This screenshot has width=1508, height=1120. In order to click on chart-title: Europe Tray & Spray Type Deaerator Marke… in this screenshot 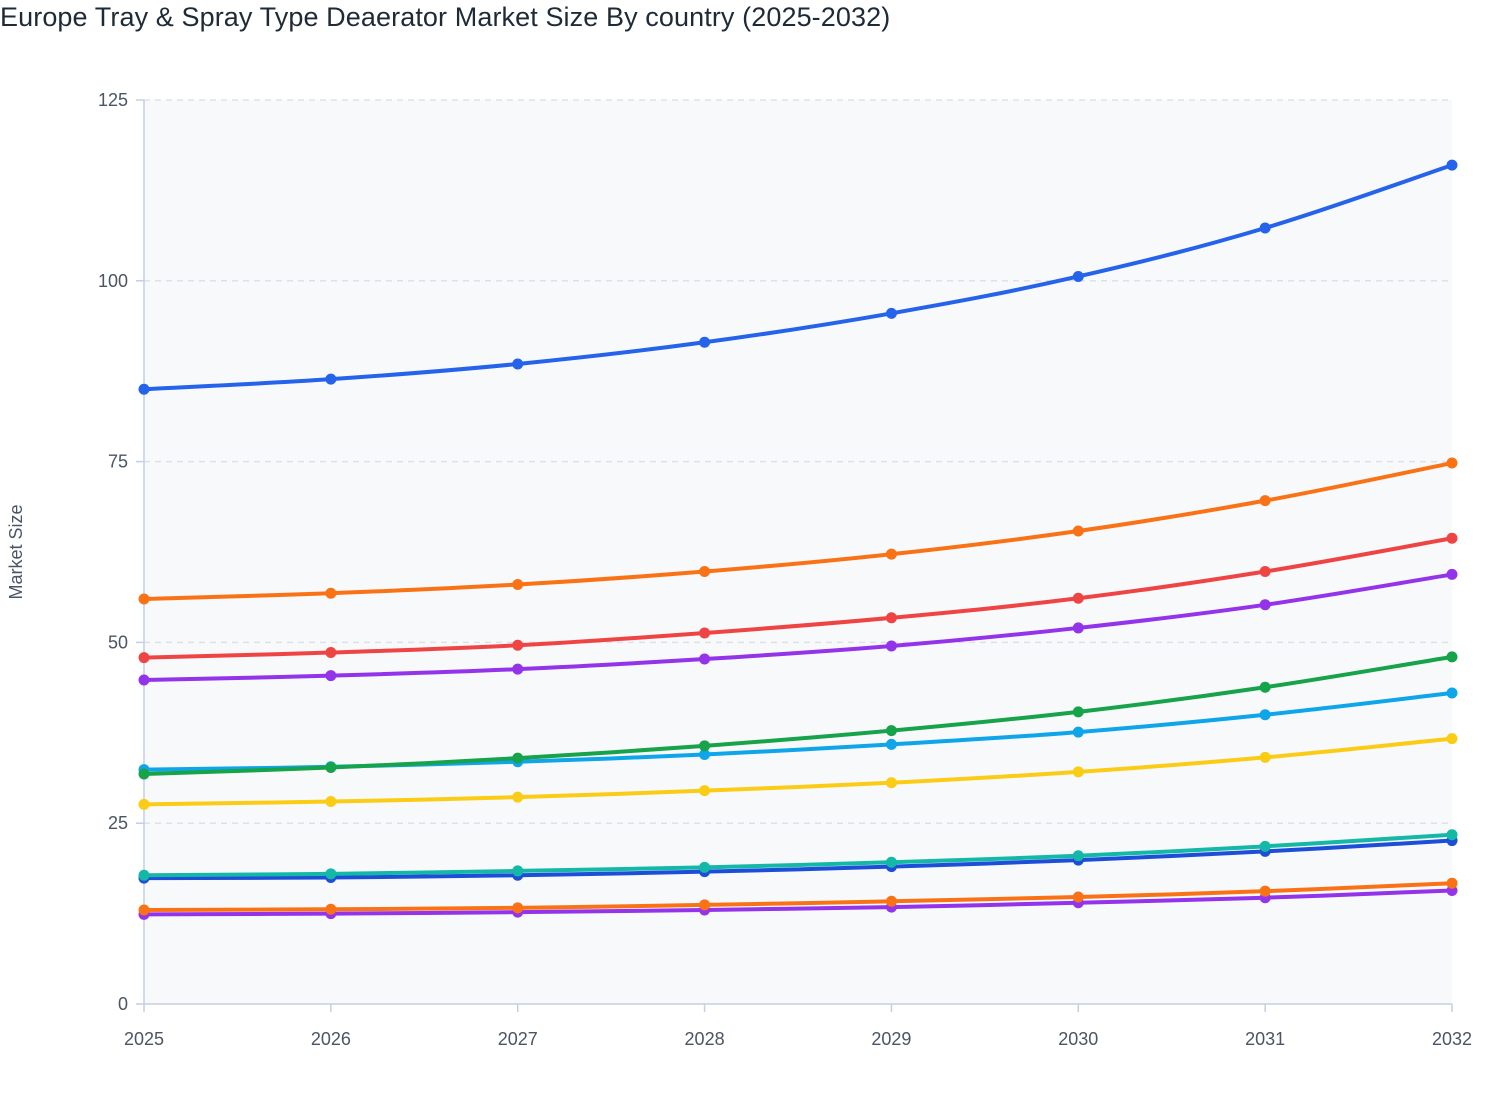, I will do `click(445, 17)`.